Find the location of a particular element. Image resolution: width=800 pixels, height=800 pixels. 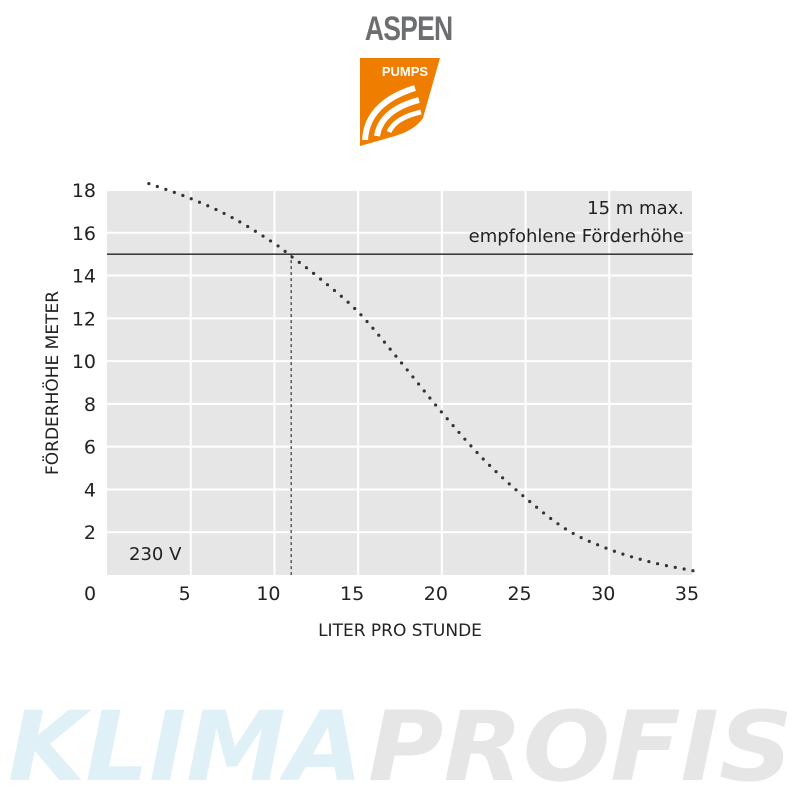

x-tick-labels: 5 10 15 20 25 30 35 is located at coordinates (439, 594).